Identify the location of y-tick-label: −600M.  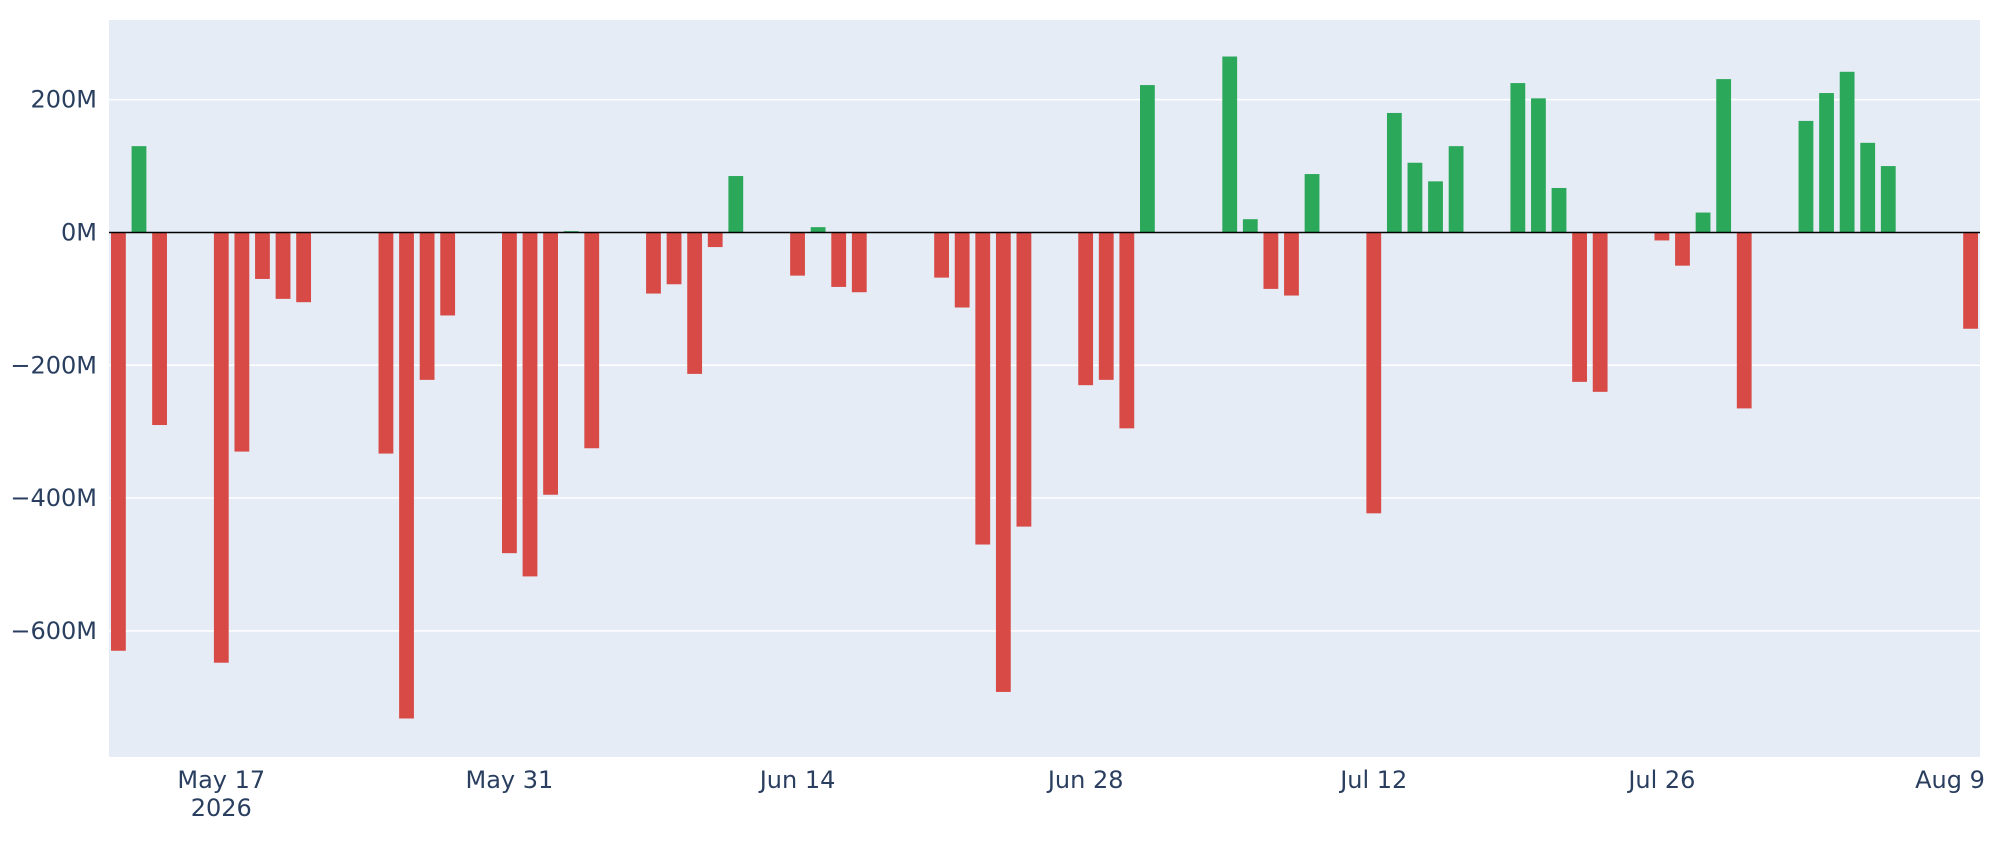
(53, 631).